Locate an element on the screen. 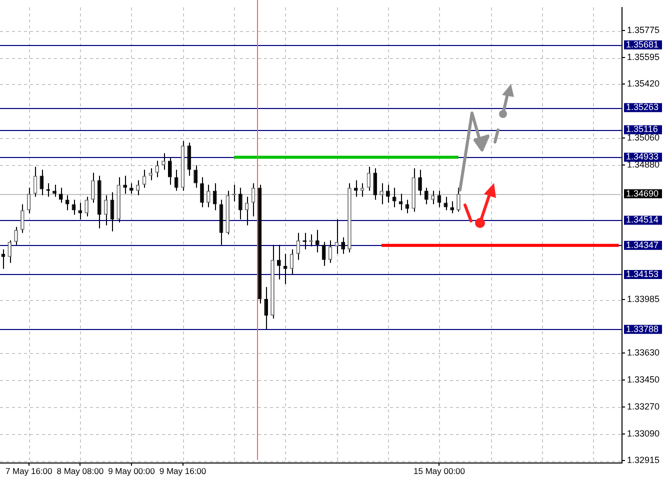 This screenshot has height=478, width=665. y-tick-label: 1.33630 is located at coordinates (643, 353).